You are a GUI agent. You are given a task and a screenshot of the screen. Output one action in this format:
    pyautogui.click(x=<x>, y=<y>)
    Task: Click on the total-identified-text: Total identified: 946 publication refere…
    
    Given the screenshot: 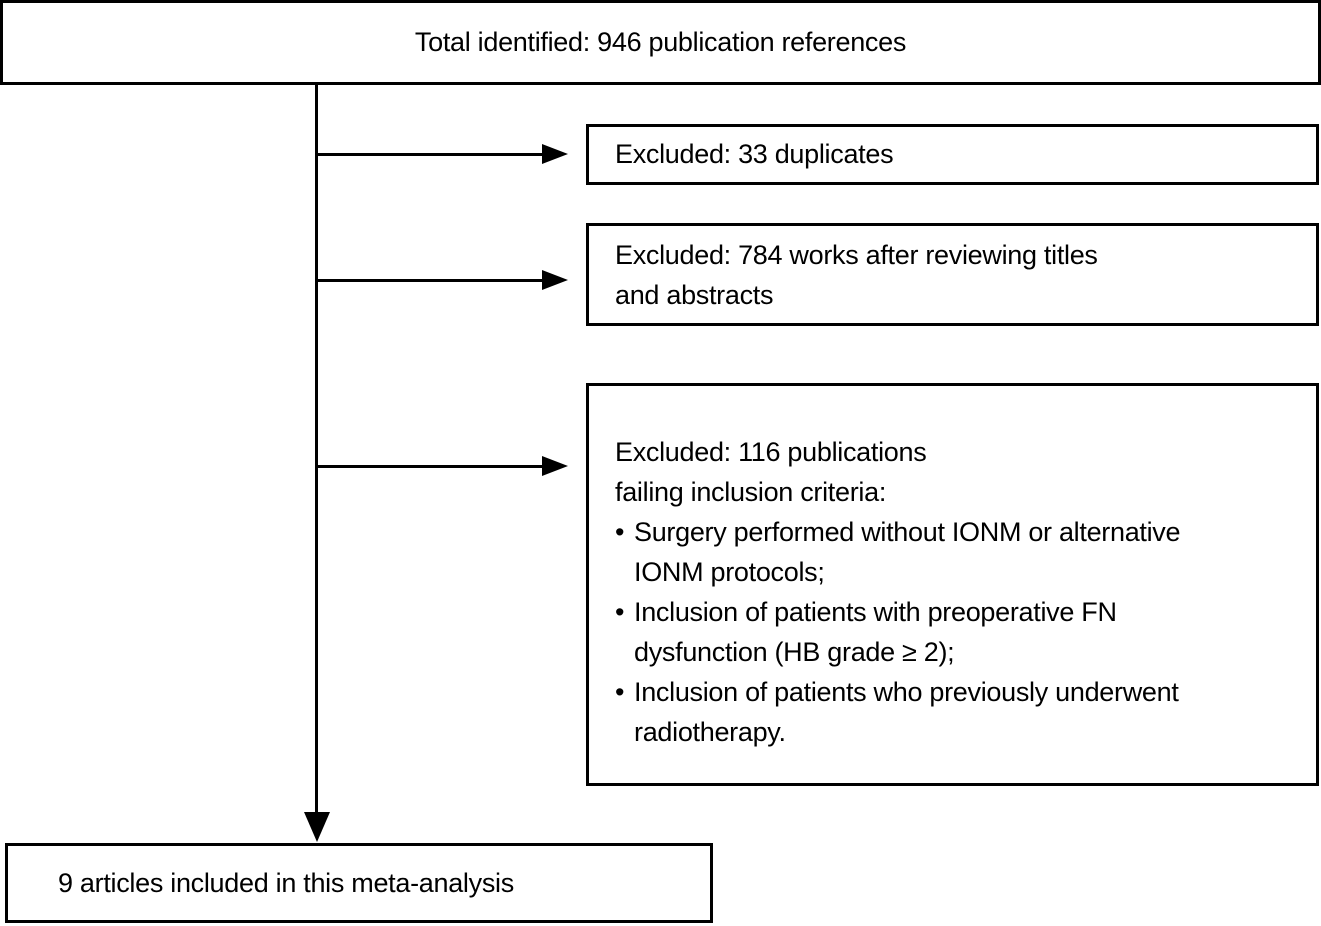 What is the action you would take?
    pyautogui.click(x=660, y=42)
    